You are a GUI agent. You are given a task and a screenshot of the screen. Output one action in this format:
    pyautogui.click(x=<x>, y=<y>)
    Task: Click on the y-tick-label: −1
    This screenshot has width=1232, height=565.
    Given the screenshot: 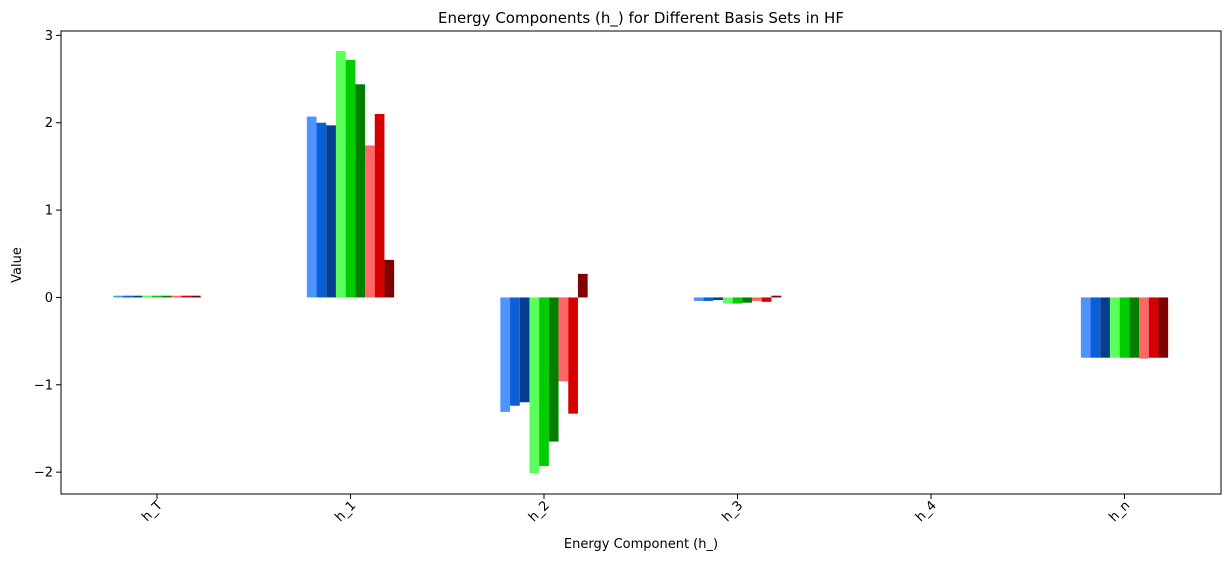 What is the action you would take?
    pyautogui.click(x=43, y=385)
    